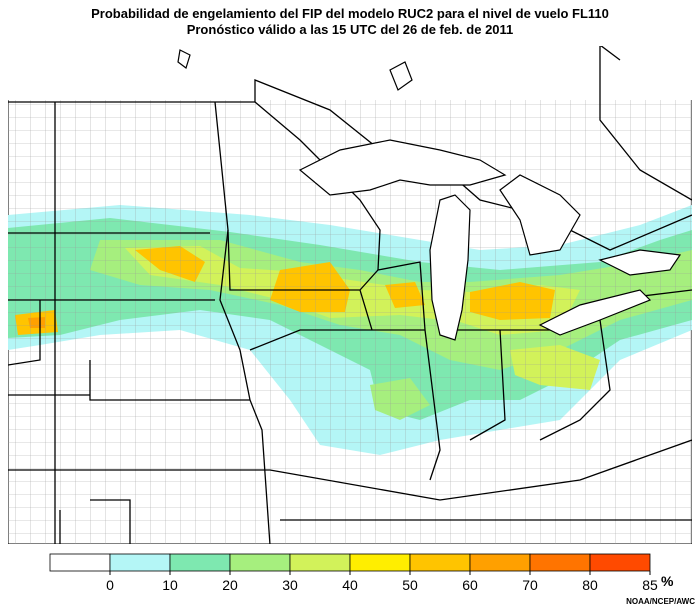 The image size is (700, 609). What do you see at coordinates (530, 585) in the screenshot?
I see `legend-tick-label: 70` at bounding box center [530, 585].